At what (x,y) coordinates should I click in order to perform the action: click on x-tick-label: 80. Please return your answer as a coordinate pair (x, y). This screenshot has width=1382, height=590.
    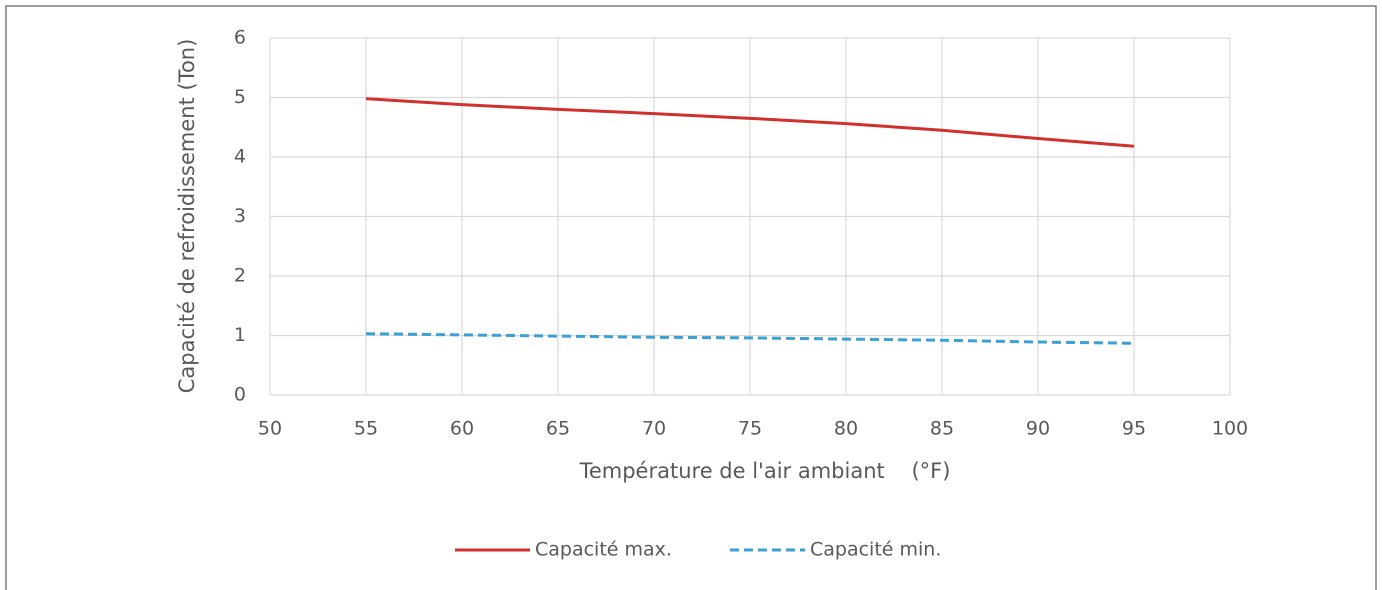
    Looking at the image, I should click on (846, 429).